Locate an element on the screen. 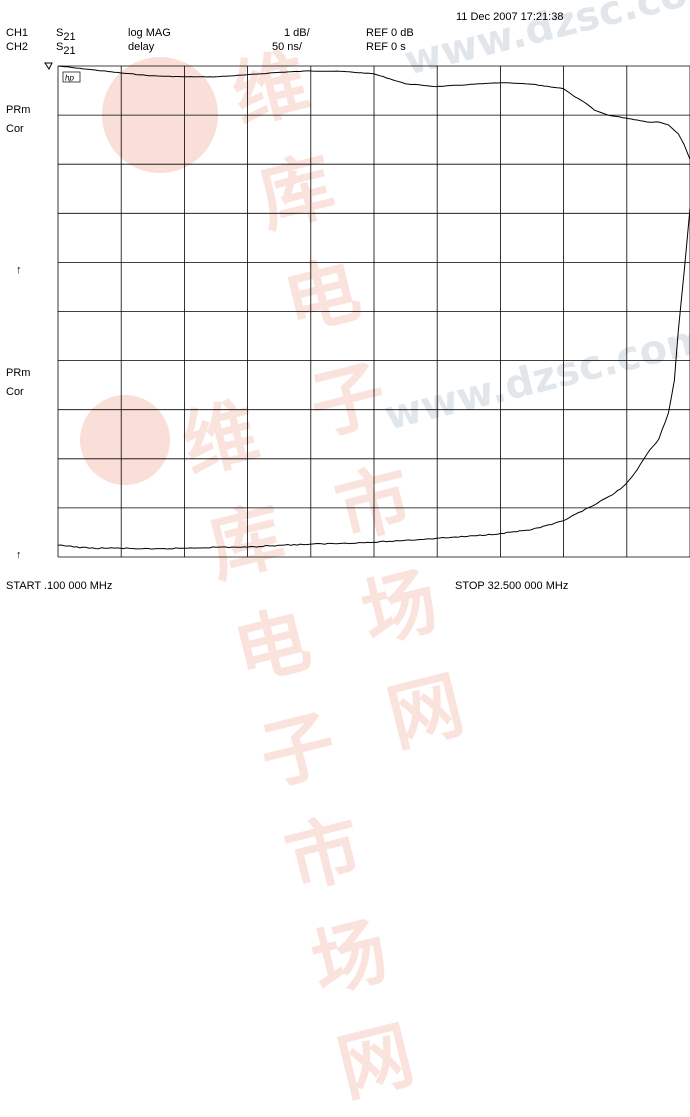 The width and height of the screenshot is (690, 1117). ch2-label: CH2 is located at coordinates (17, 47).